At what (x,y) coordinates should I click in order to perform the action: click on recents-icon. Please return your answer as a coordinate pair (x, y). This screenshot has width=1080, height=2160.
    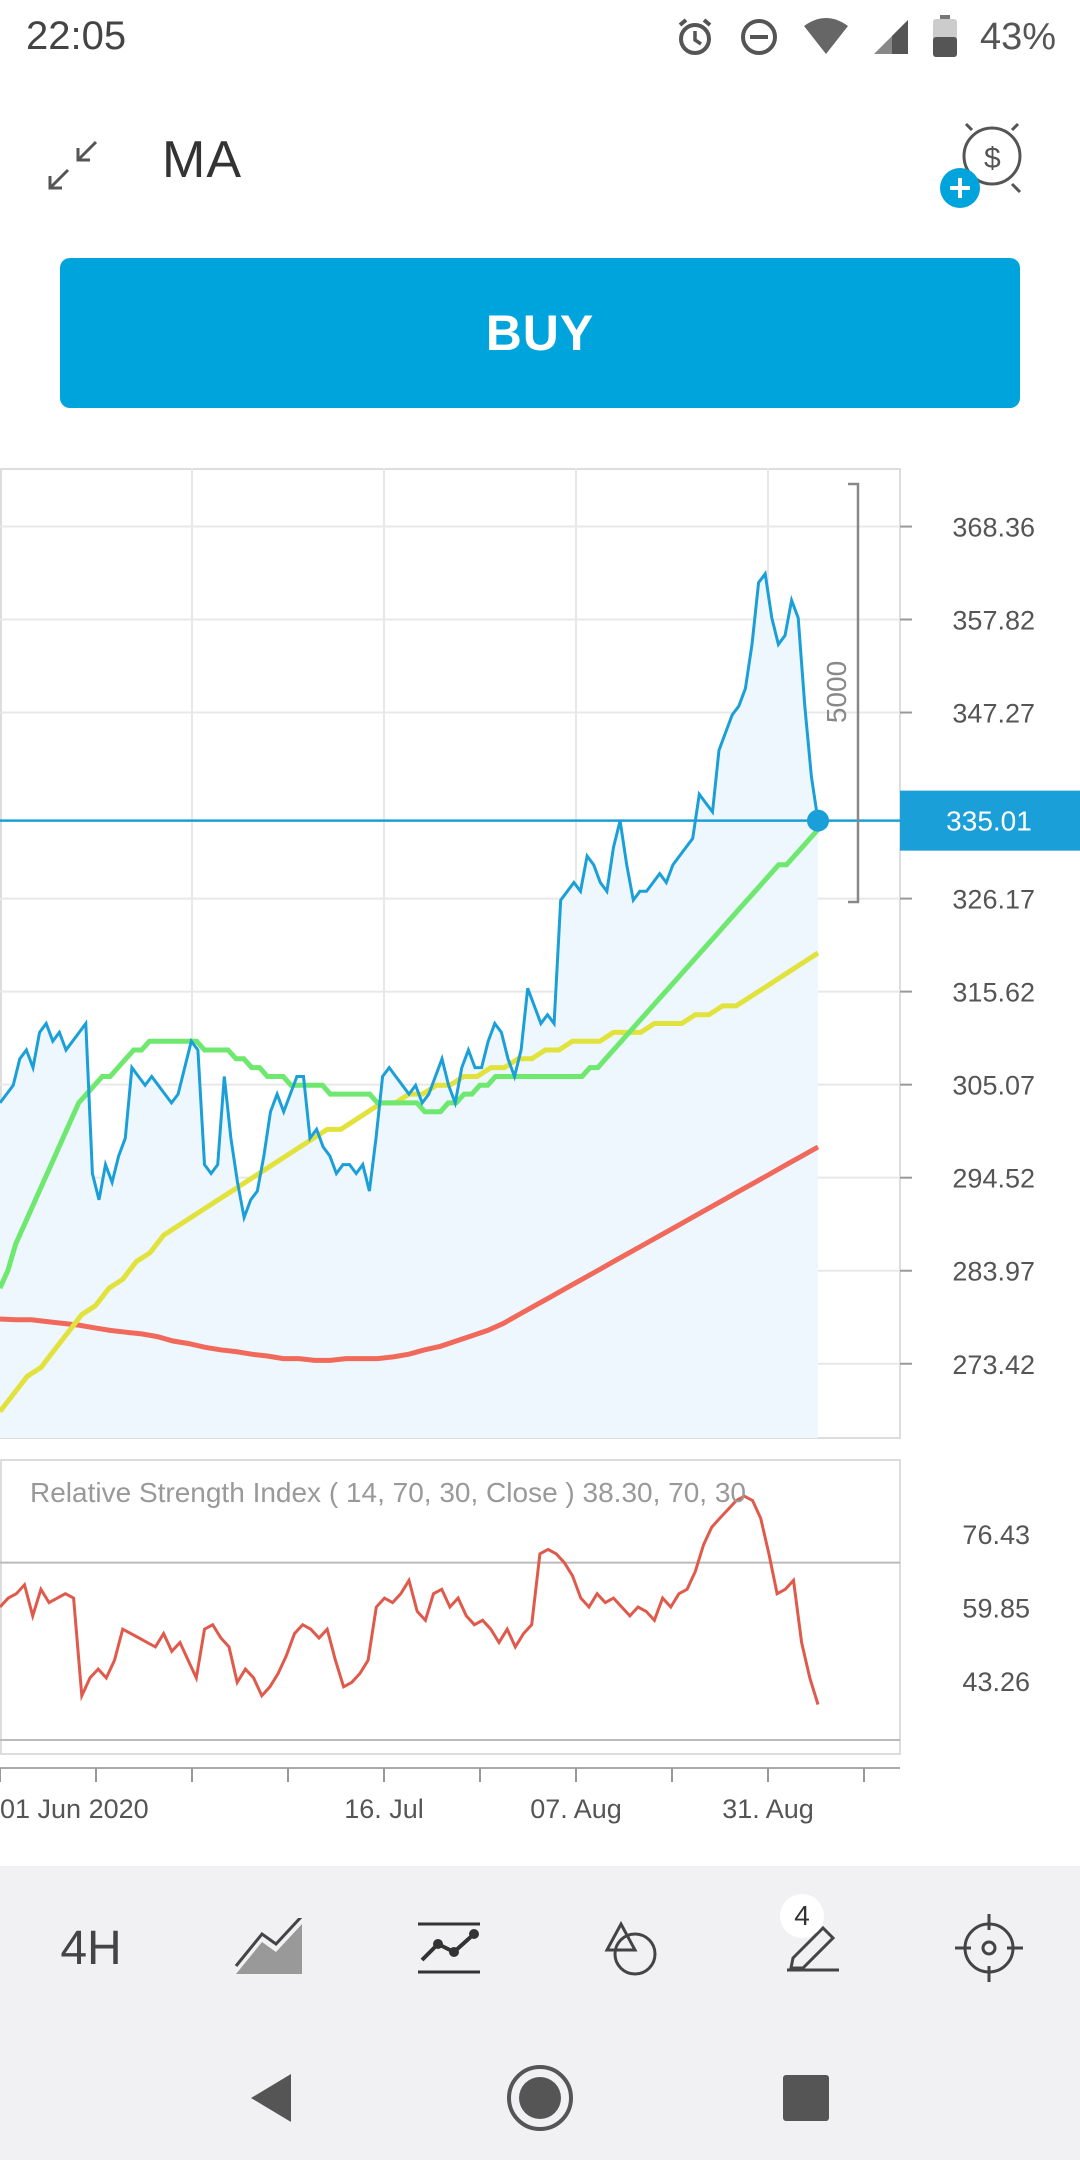
    Looking at the image, I should click on (806, 2098).